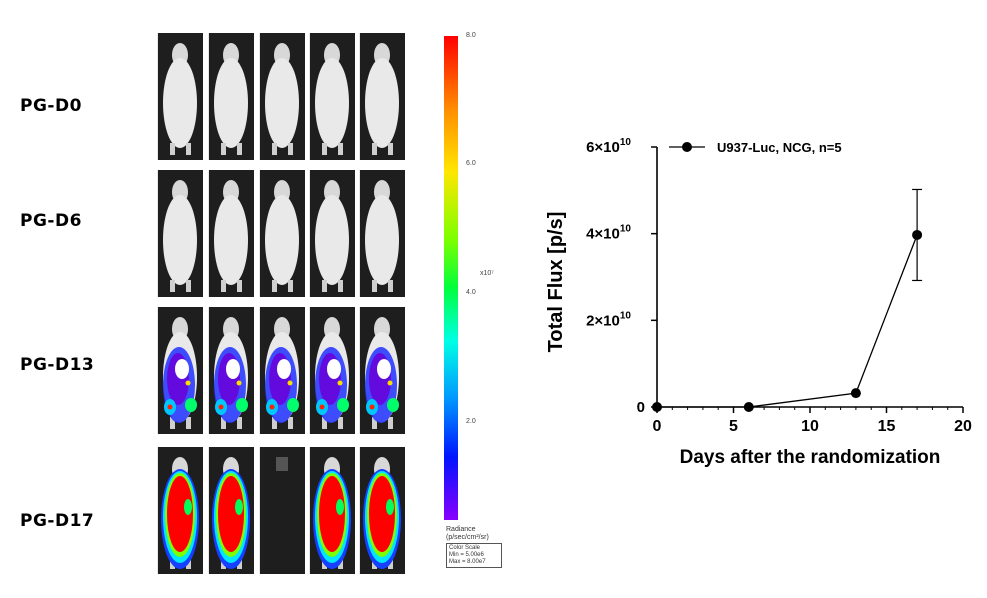 The image size is (987, 598). I want to click on colorbar-tick-6: 6.0, so click(471, 163).